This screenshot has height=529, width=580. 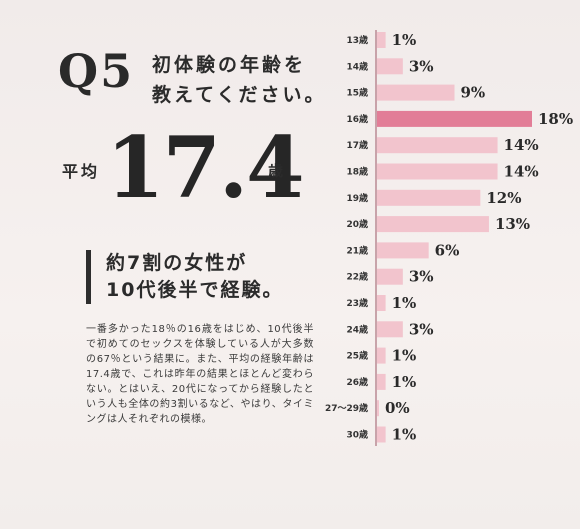 What do you see at coordinates (239, 80) in the screenshot?
I see `question-title: 初体験の年齢を教えてください。` at bounding box center [239, 80].